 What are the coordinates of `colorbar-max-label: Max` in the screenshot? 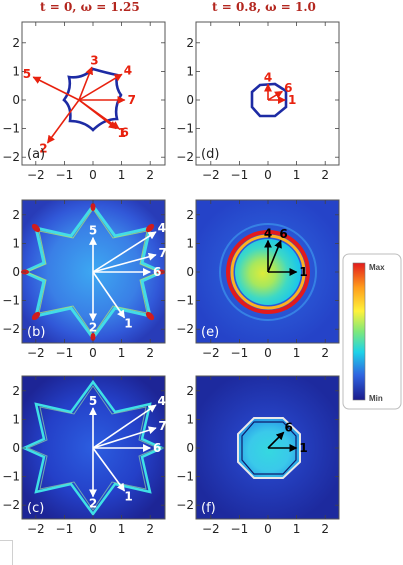 It's located at (377, 267).